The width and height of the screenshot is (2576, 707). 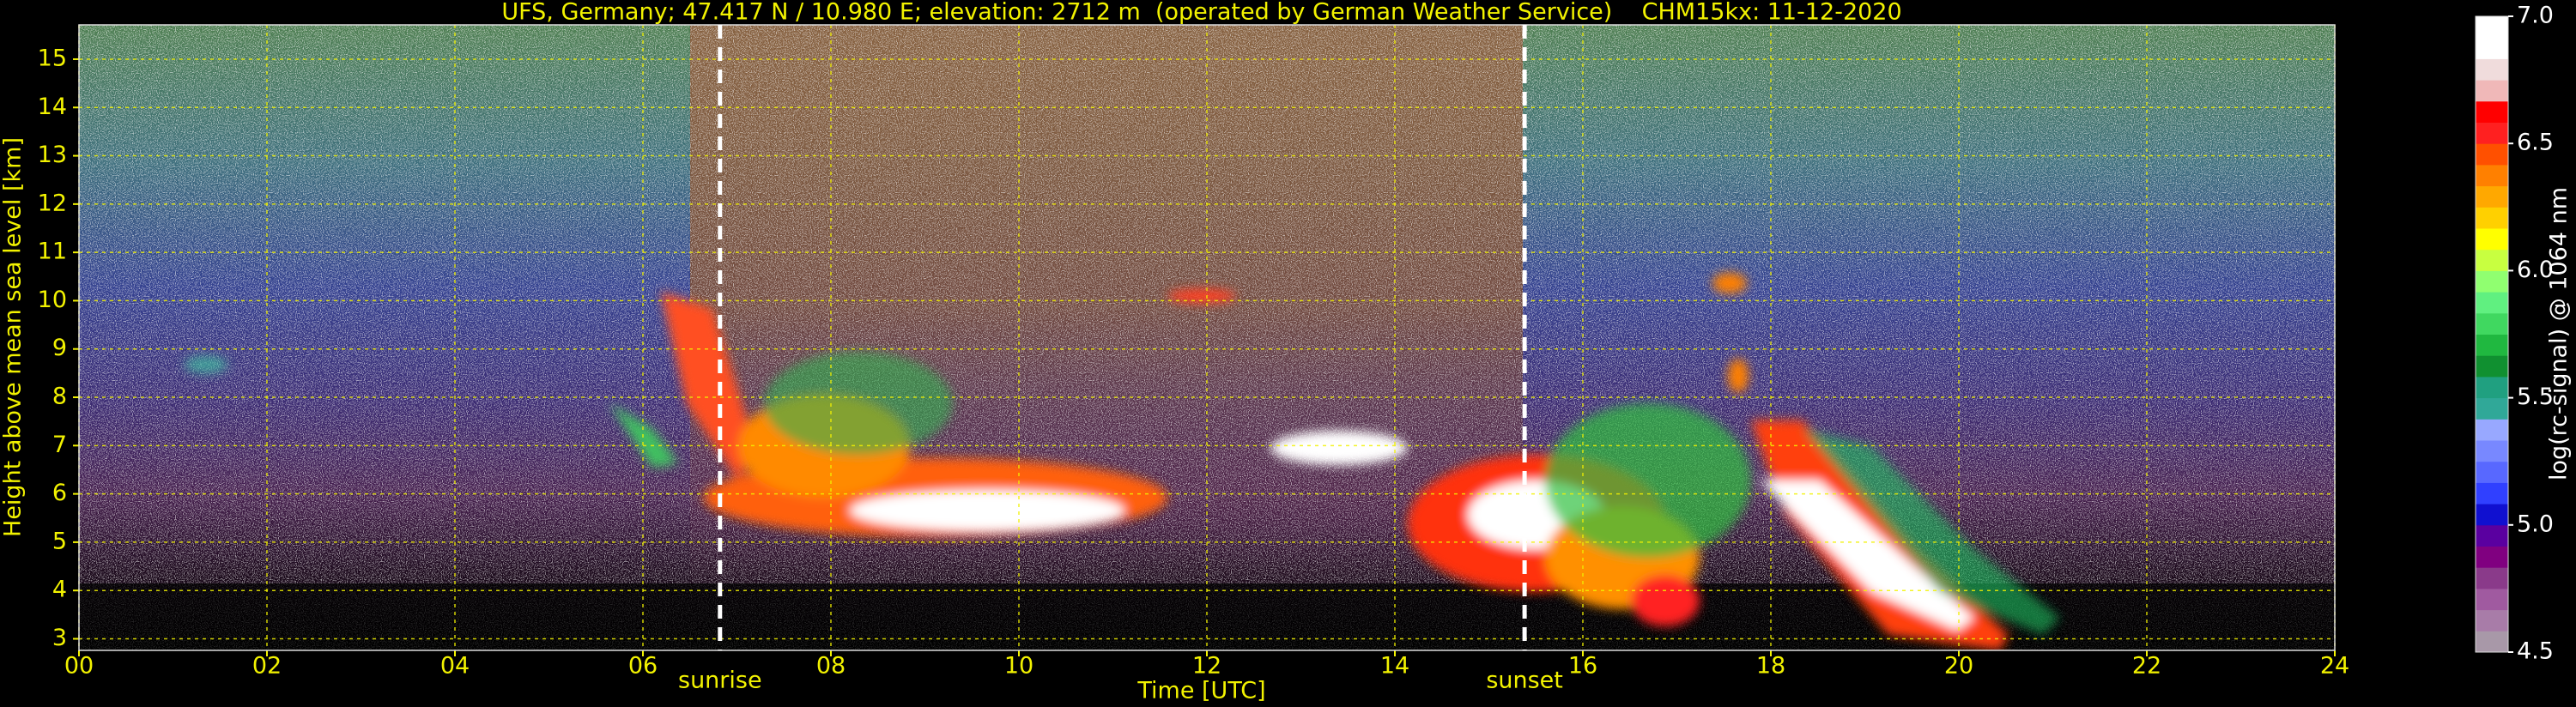 I want to click on y-tick-label: 6, so click(x=59, y=493).